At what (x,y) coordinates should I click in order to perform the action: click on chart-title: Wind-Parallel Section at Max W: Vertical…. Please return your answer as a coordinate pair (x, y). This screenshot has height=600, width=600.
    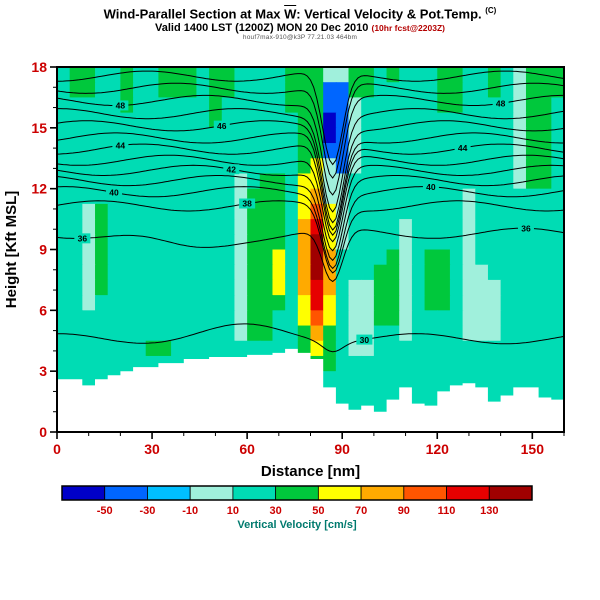
    Looking at the image, I should click on (300, 13).